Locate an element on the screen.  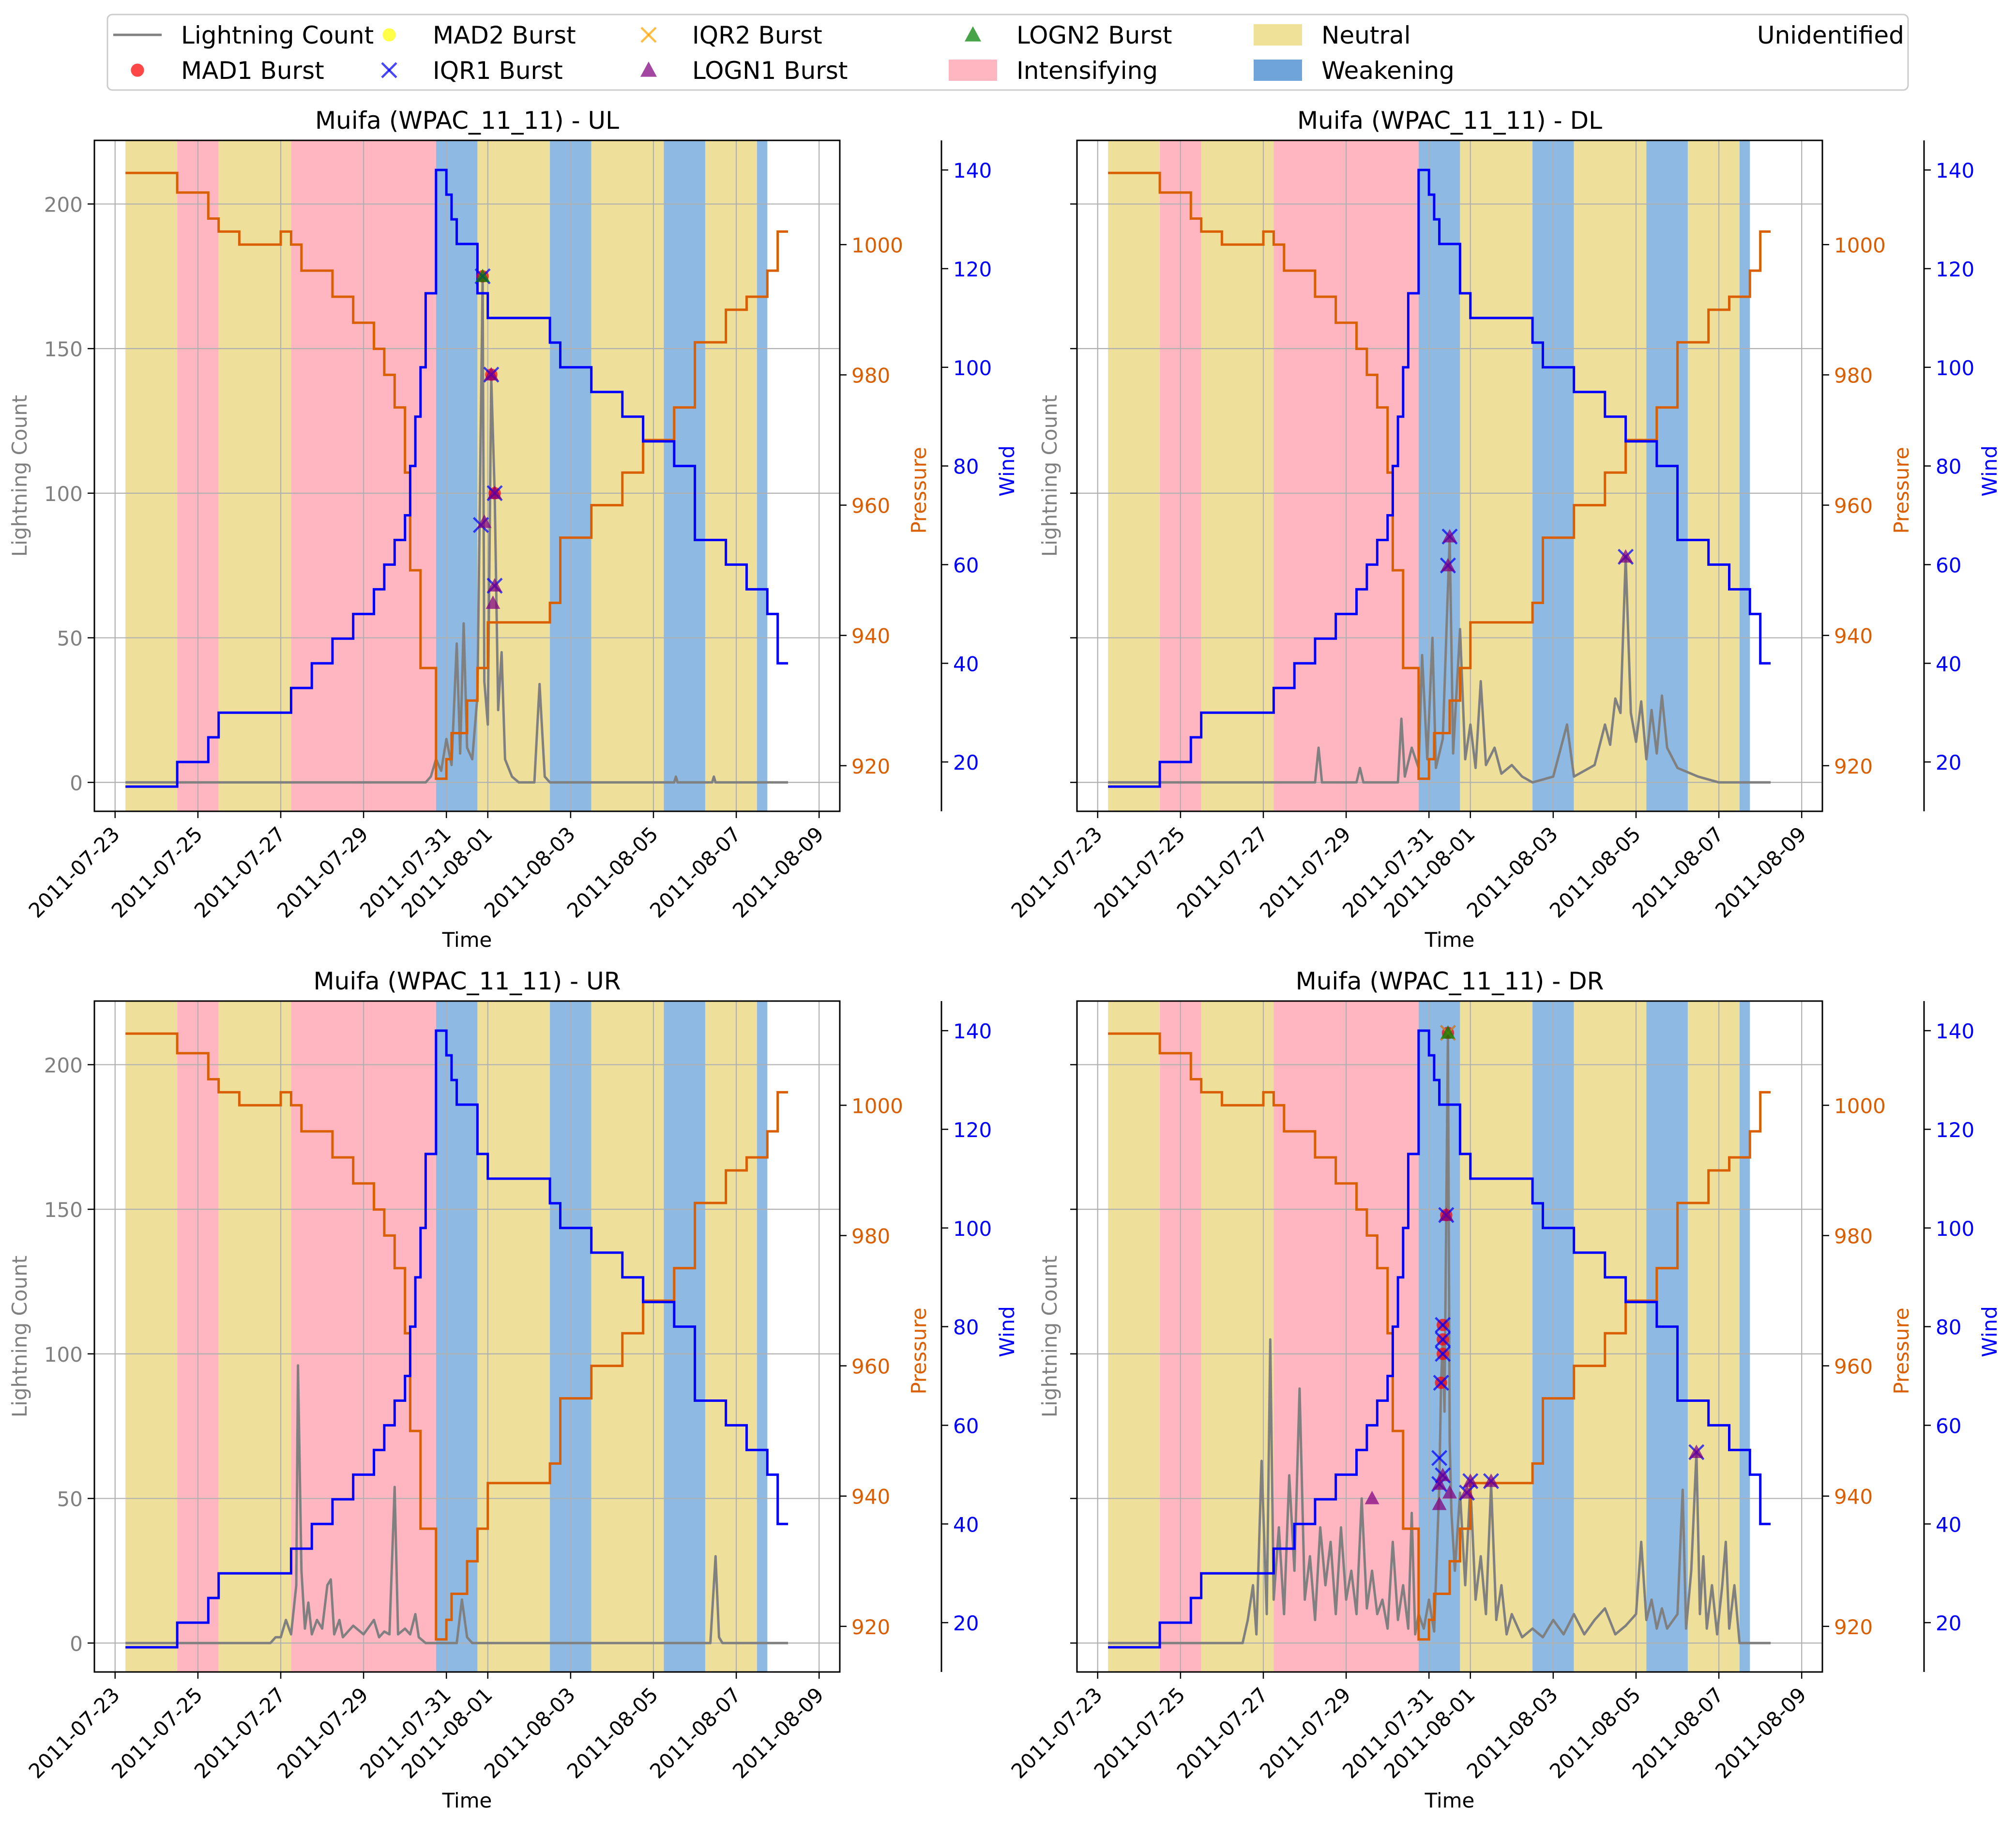
grid is located at coordinates (467, 1336).